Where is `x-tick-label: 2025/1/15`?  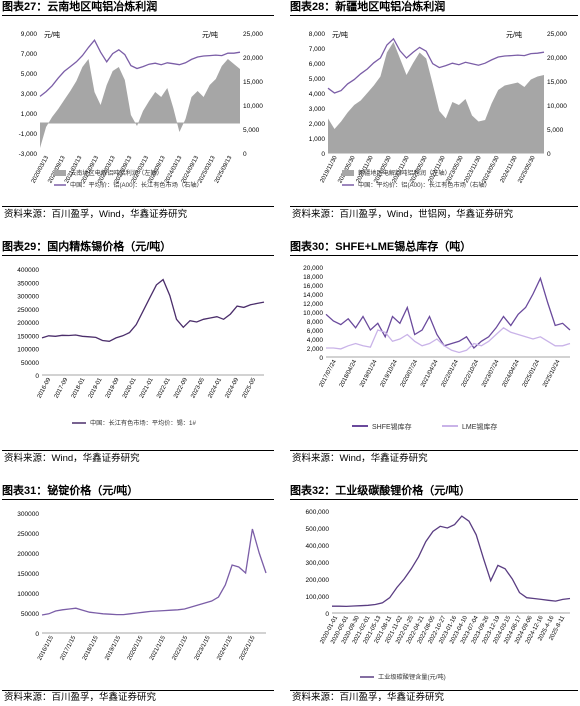
x-tick-label: 2025/1/15 is located at coordinates (248, 648).